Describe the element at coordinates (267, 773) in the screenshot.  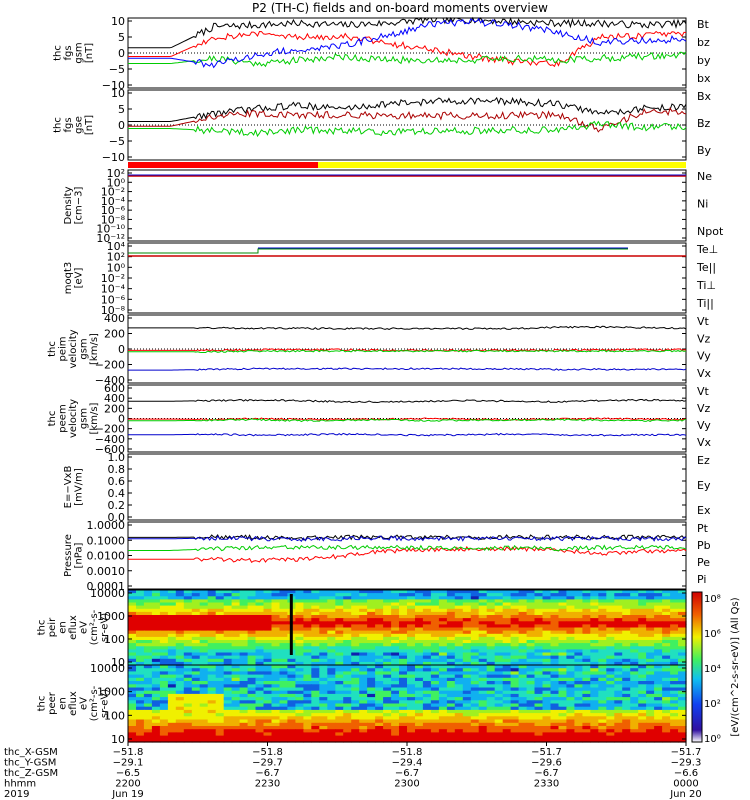
I see `x-row-value: −6.7` at that location.